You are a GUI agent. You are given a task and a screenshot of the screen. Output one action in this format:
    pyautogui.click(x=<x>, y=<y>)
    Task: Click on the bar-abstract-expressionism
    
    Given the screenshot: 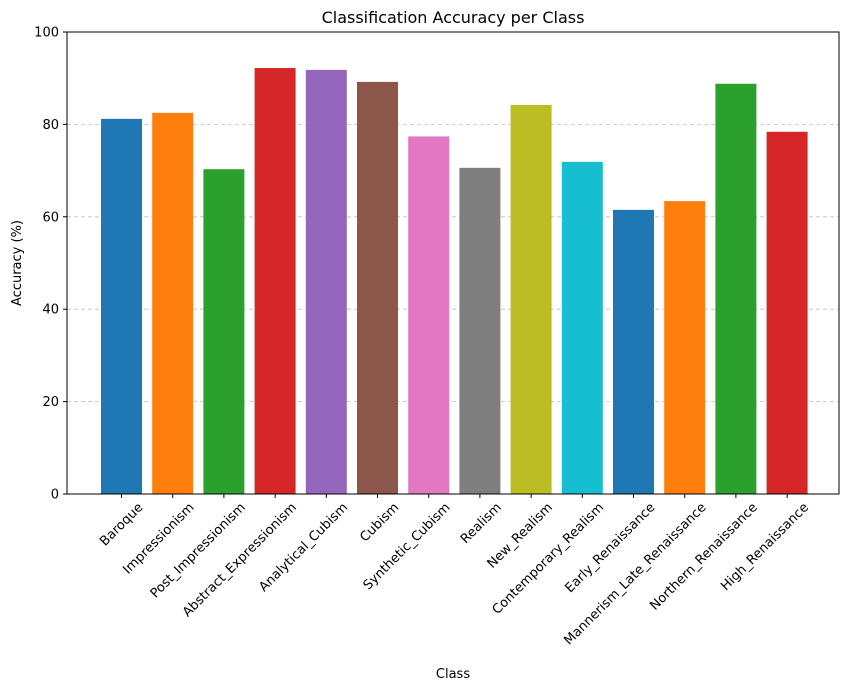 What is the action you would take?
    pyautogui.click(x=275, y=281)
    